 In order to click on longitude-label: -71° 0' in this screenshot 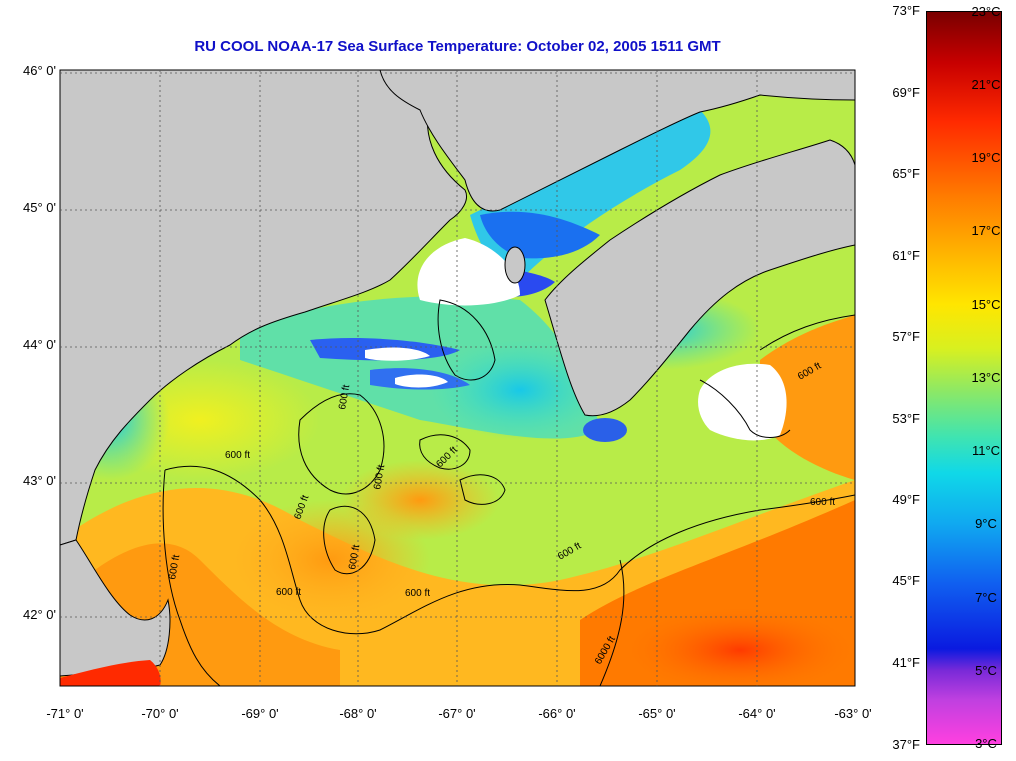, I will do `click(65, 713)`.